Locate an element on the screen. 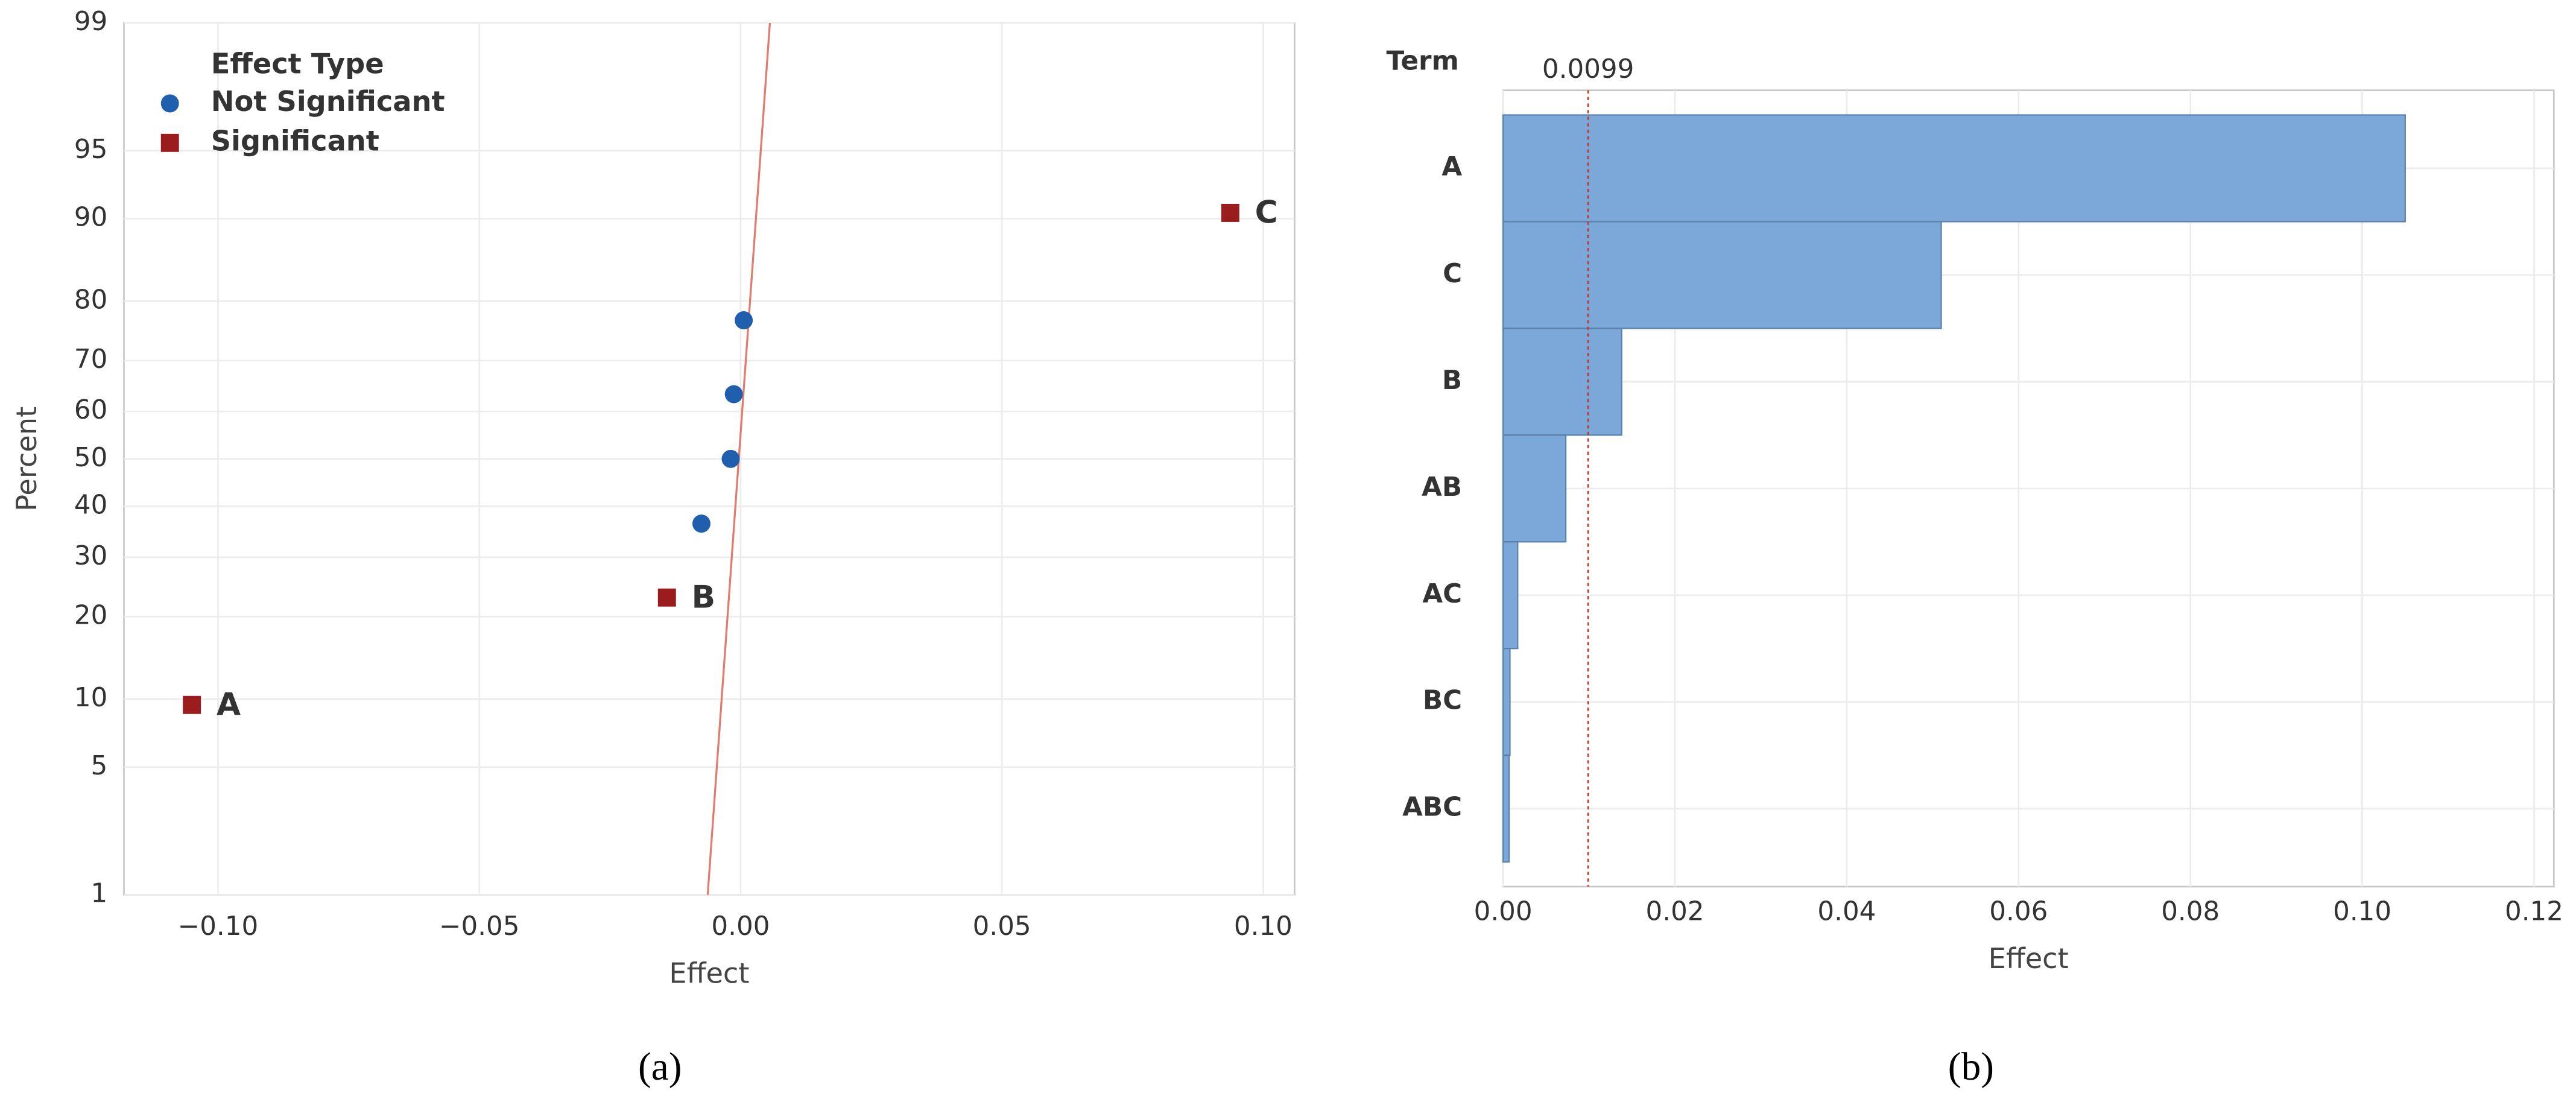 The height and width of the screenshot is (1105, 2576). reference-label: 0.0099 is located at coordinates (1588, 69).